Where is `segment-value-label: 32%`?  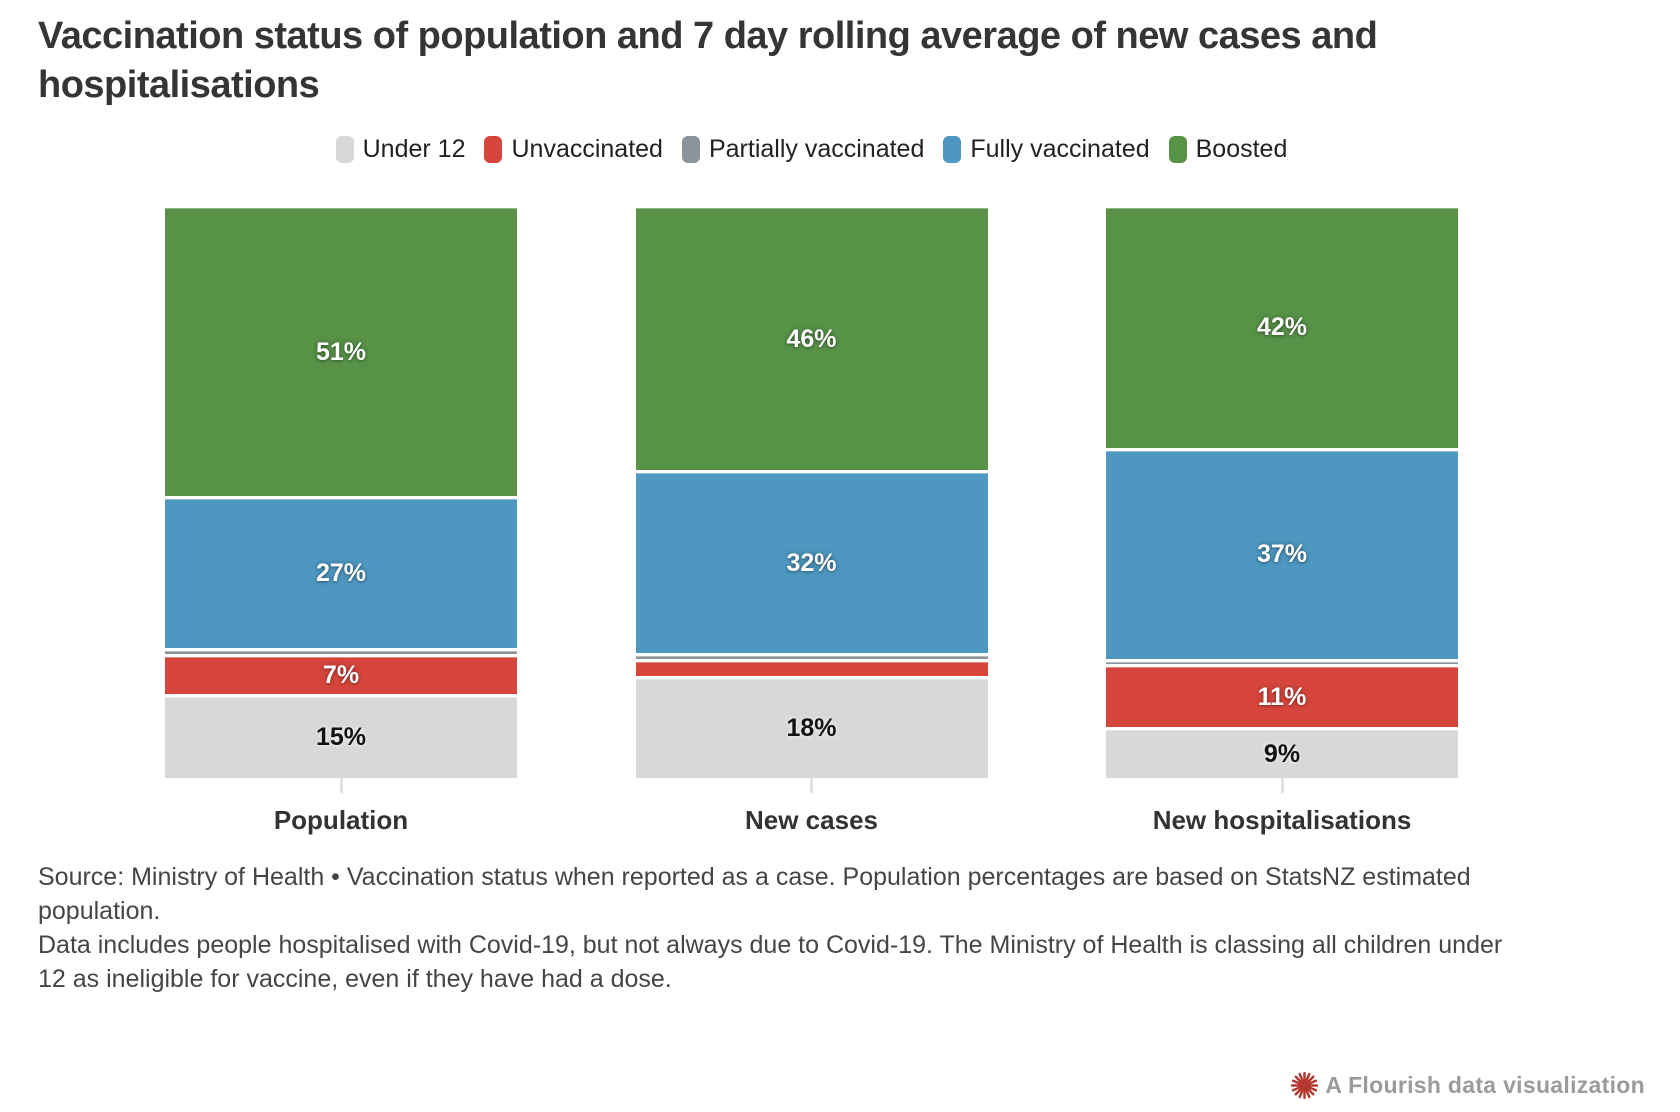 segment-value-label: 32% is located at coordinates (811, 562).